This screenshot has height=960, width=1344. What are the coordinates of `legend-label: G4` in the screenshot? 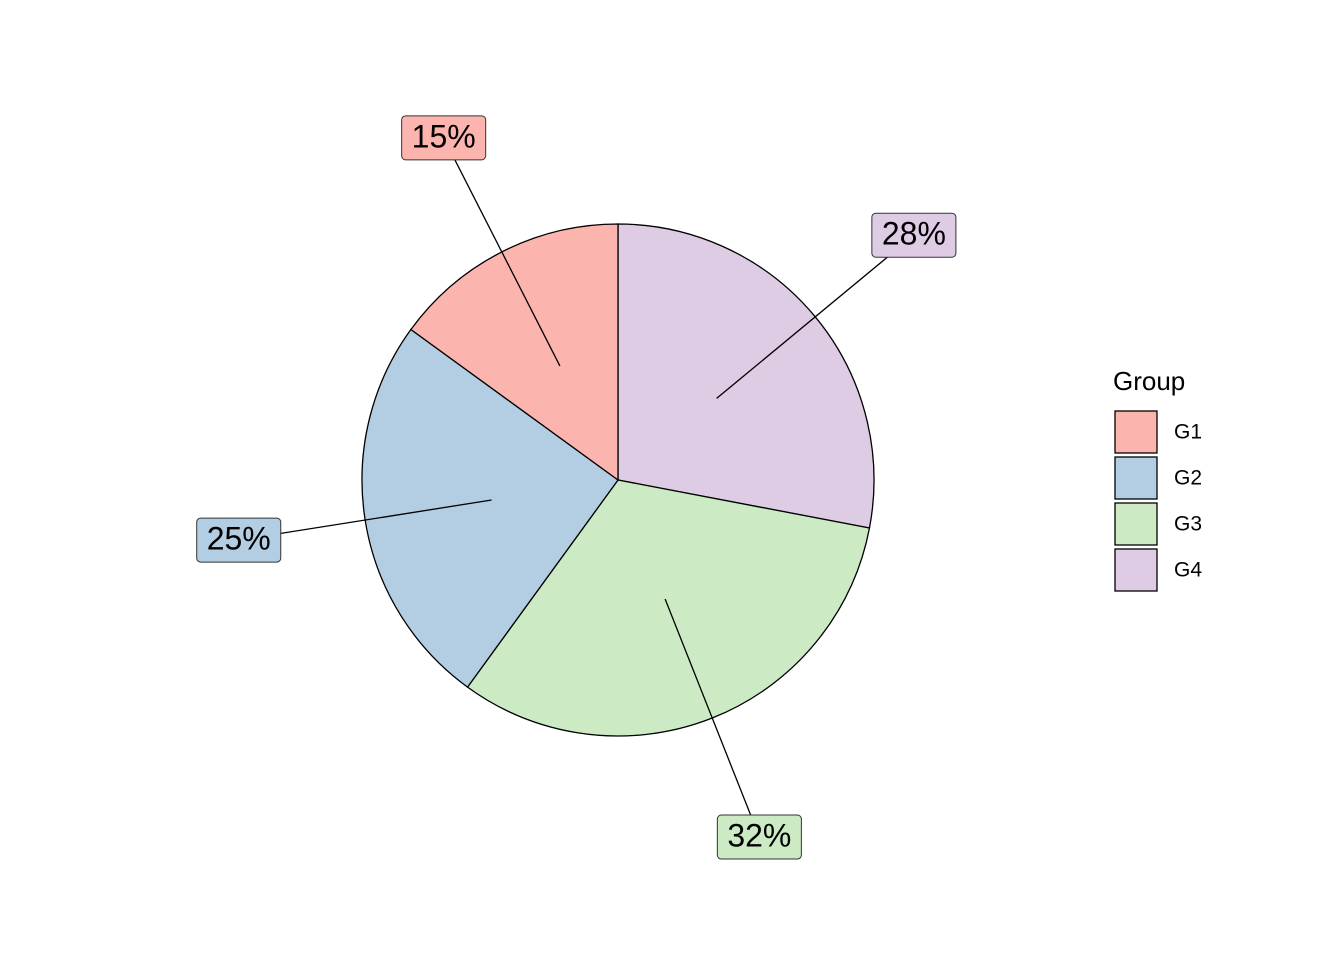 It's located at (1188, 570).